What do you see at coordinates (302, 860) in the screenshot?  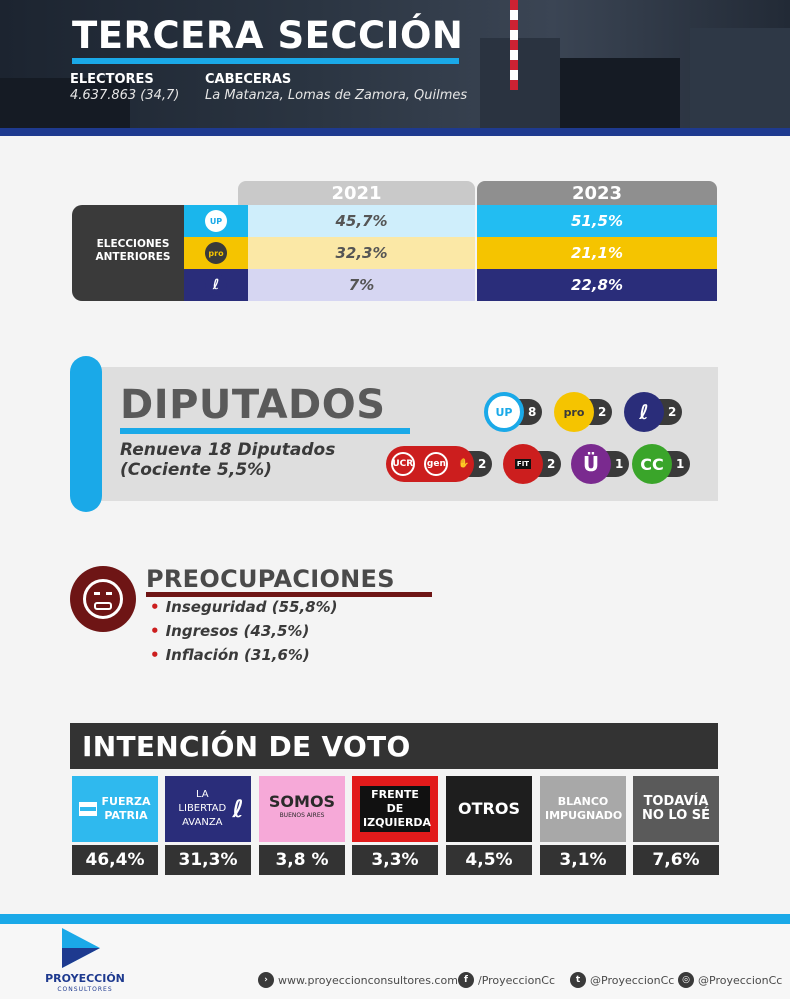 I see `vote-pct-somos: 3,8 %` at bounding box center [302, 860].